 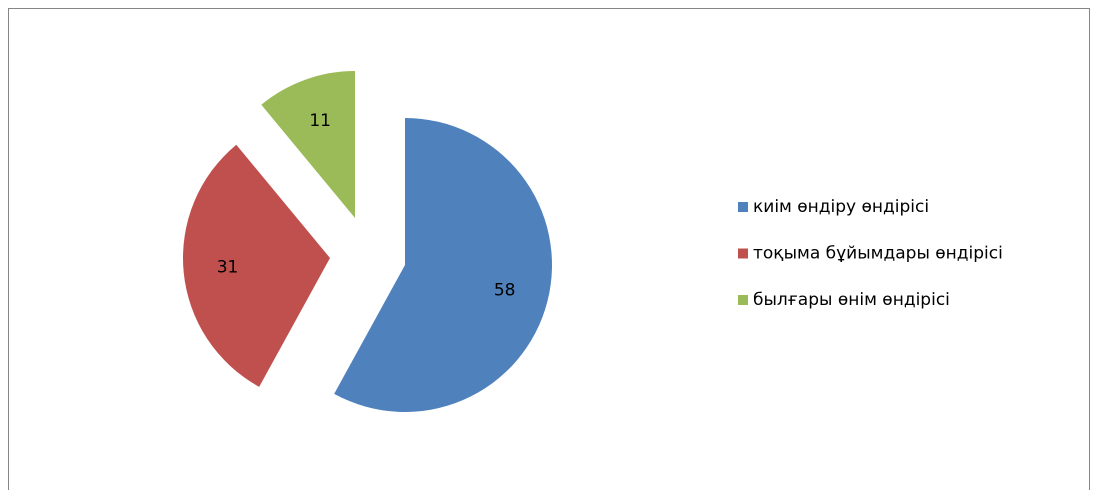 What do you see at coordinates (841, 207) in the screenshot?
I see `legend-label: киім өндіру өндірісі` at bounding box center [841, 207].